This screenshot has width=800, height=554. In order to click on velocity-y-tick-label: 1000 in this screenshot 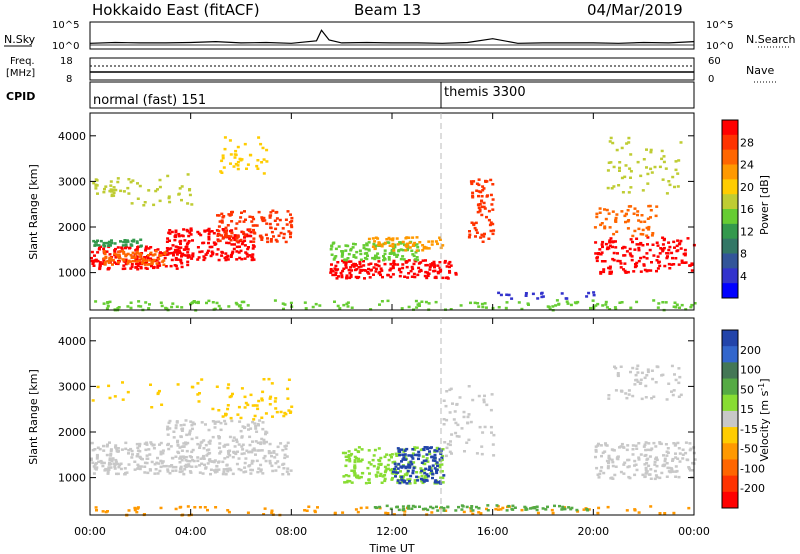, I will do `click(72, 478)`.